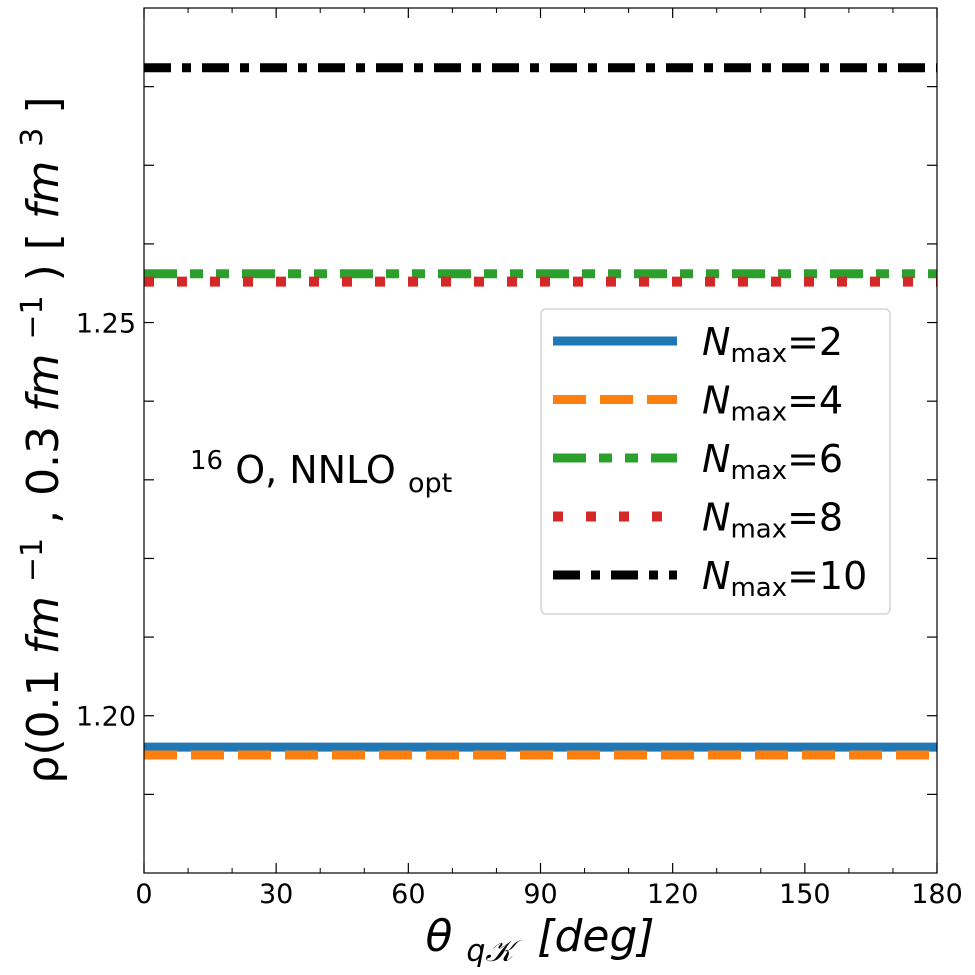 This screenshot has height=975, width=975. What do you see at coordinates (106, 324) in the screenshot?
I see `y-tick-label: 1.25` at bounding box center [106, 324].